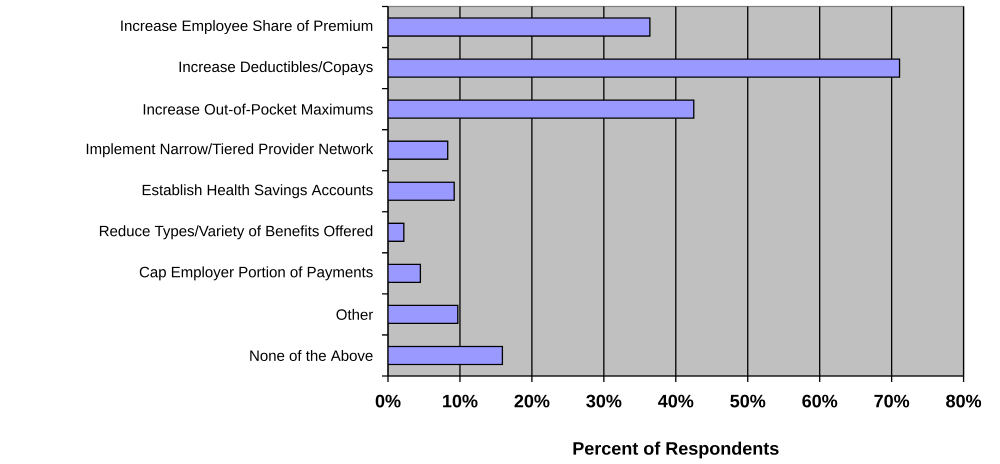 The width and height of the screenshot is (1000, 464). What do you see at coordinates (230, 150) in the screenshot?
I see `y-tick-label: Implement Narrow/Tiered Provider Network` at bounding box center [230, 150].